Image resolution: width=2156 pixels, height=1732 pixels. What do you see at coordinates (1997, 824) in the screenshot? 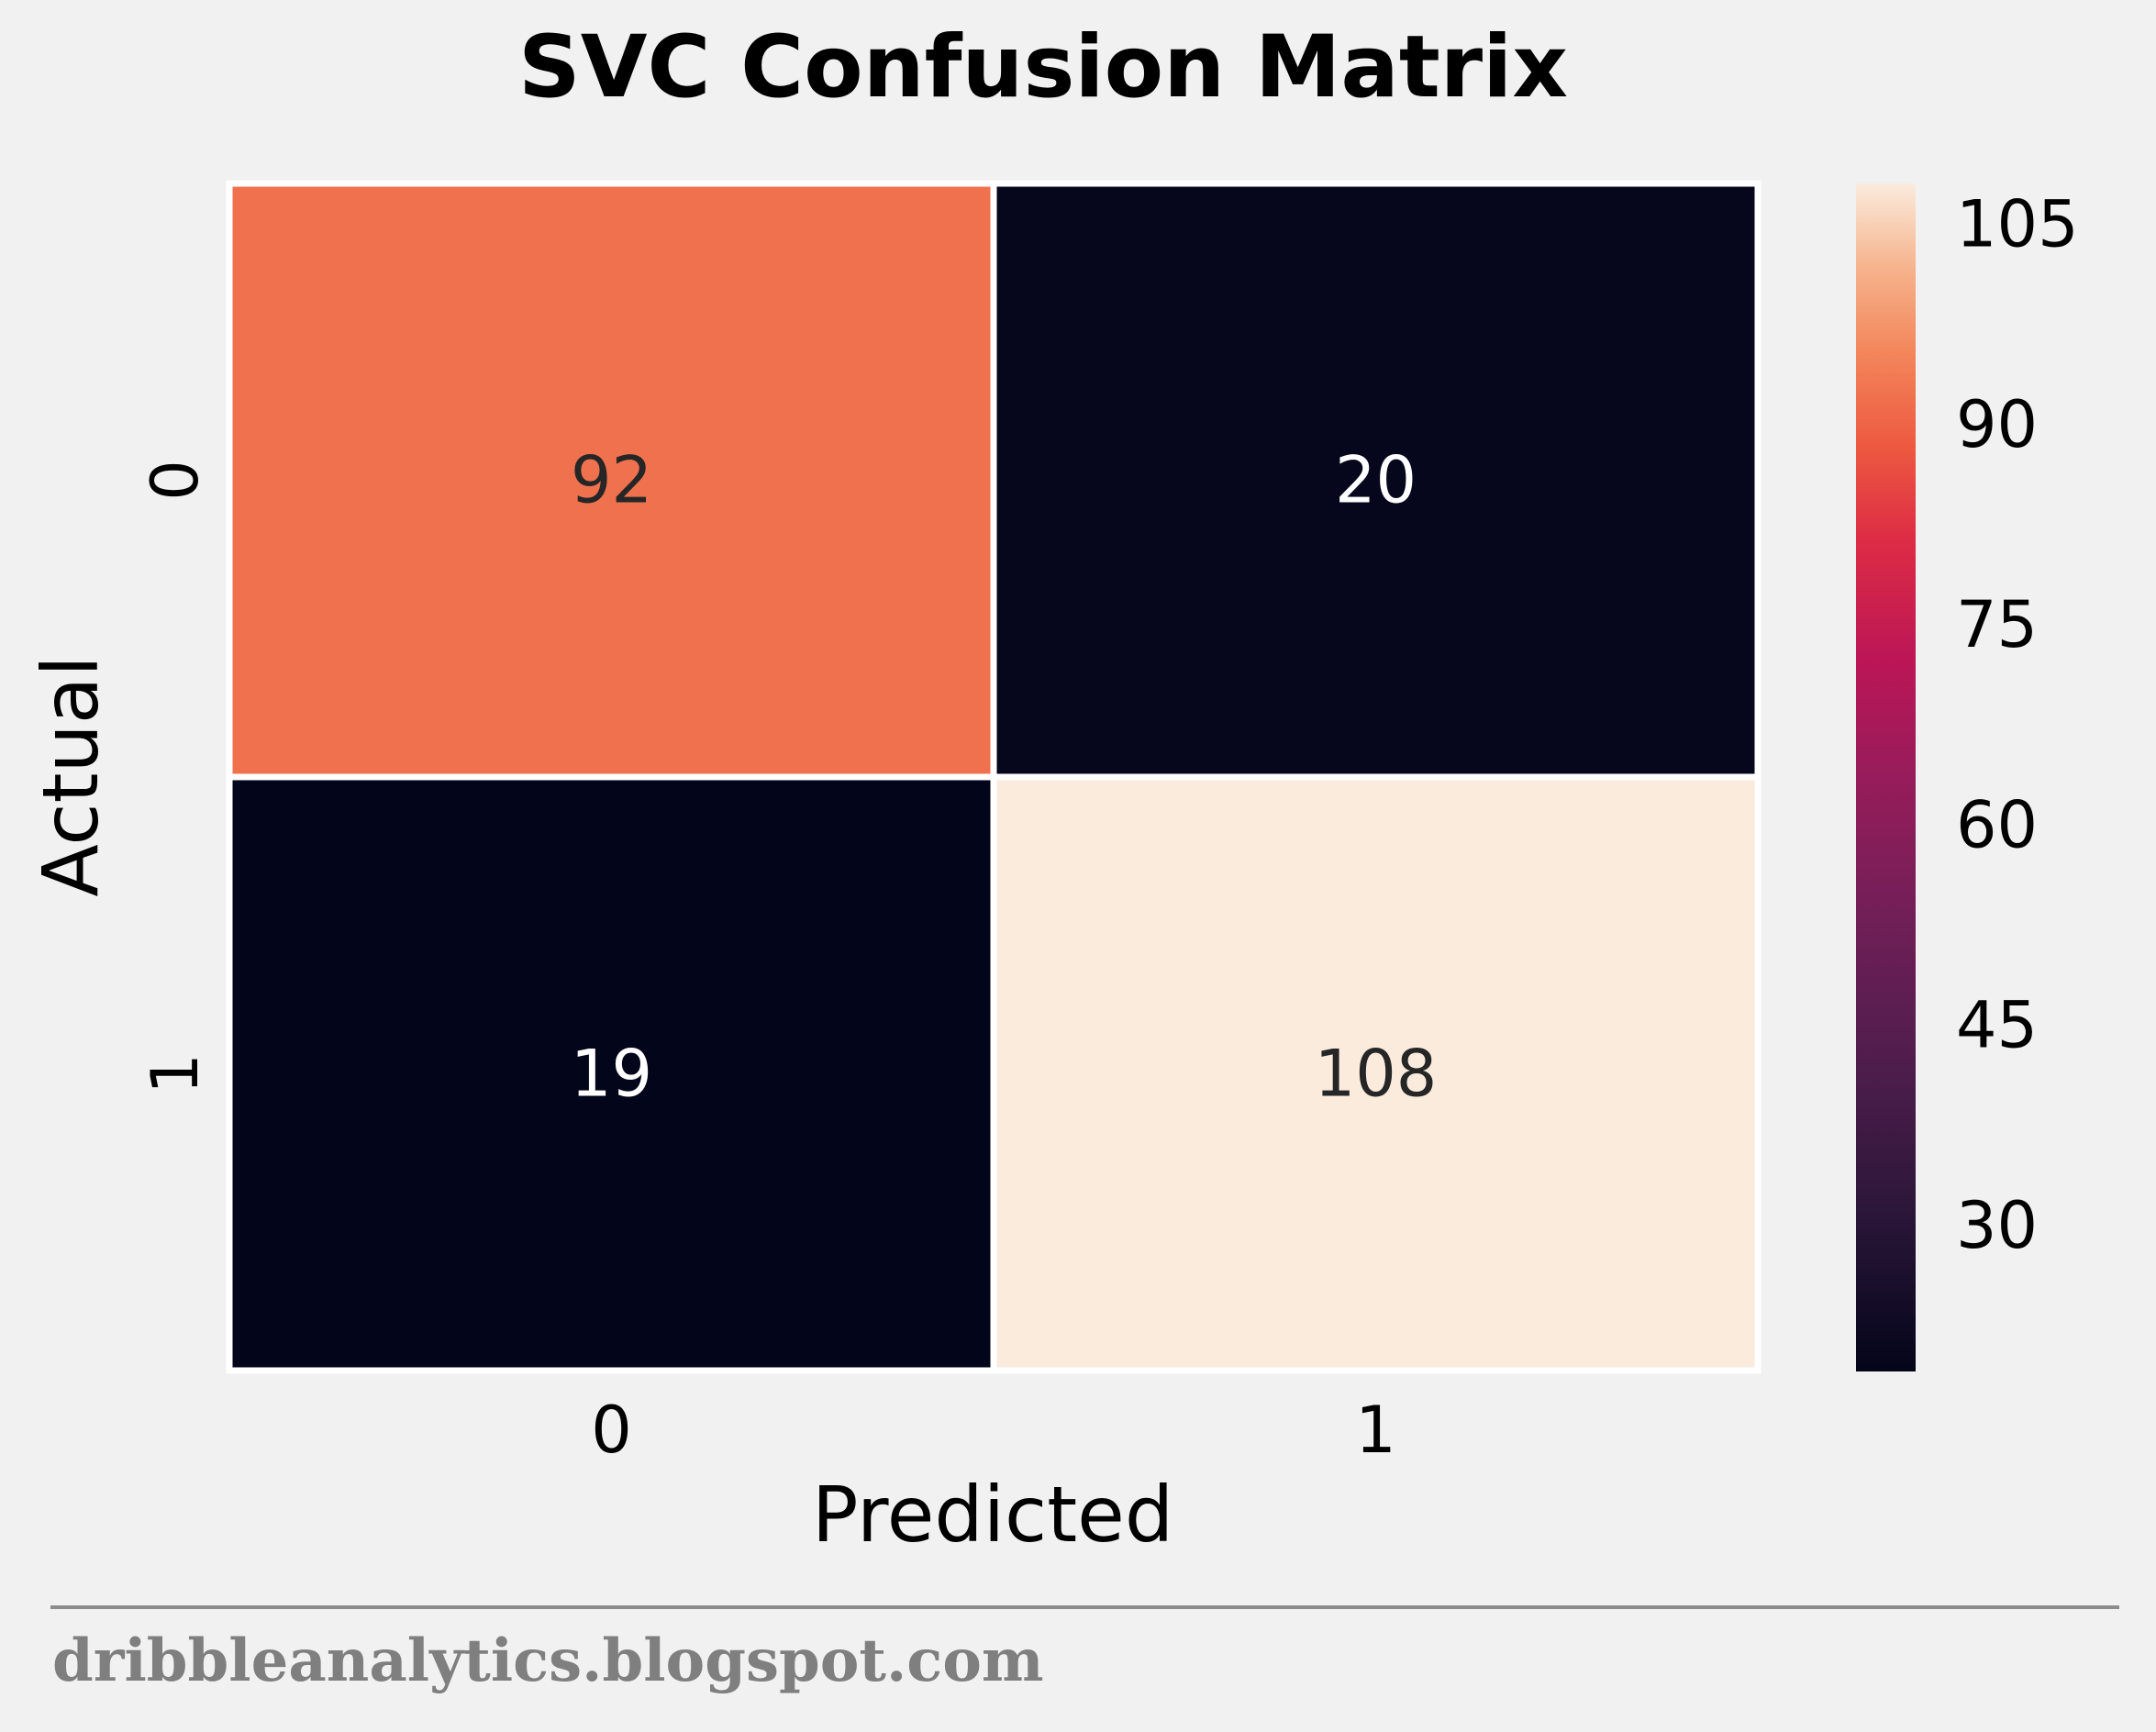
I see `colorbar-tick-label: 60` at bounding box center [1997, 824].